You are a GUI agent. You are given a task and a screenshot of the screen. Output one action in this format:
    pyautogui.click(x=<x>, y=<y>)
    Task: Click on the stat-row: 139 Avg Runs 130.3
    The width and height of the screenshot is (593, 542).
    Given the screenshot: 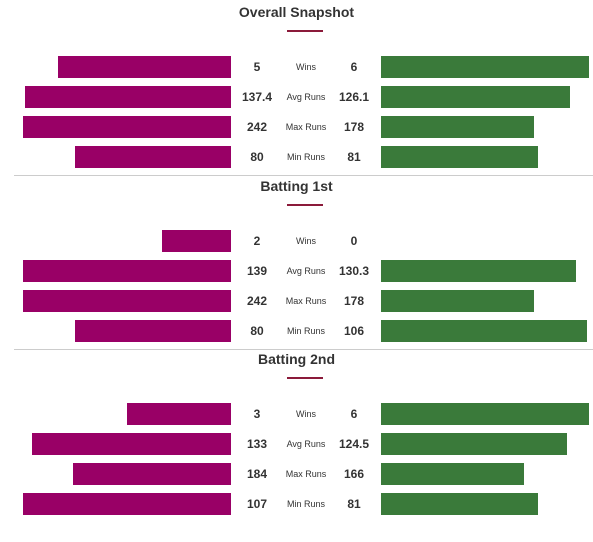 What is the action you would take?
    pyautogui.click(x=296, y=271)
    